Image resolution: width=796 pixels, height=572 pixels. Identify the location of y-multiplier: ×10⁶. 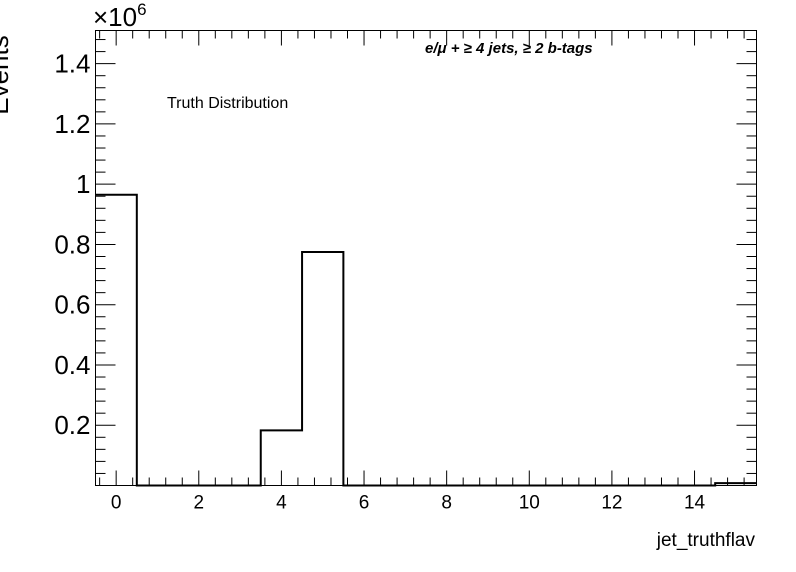
(120, 16).